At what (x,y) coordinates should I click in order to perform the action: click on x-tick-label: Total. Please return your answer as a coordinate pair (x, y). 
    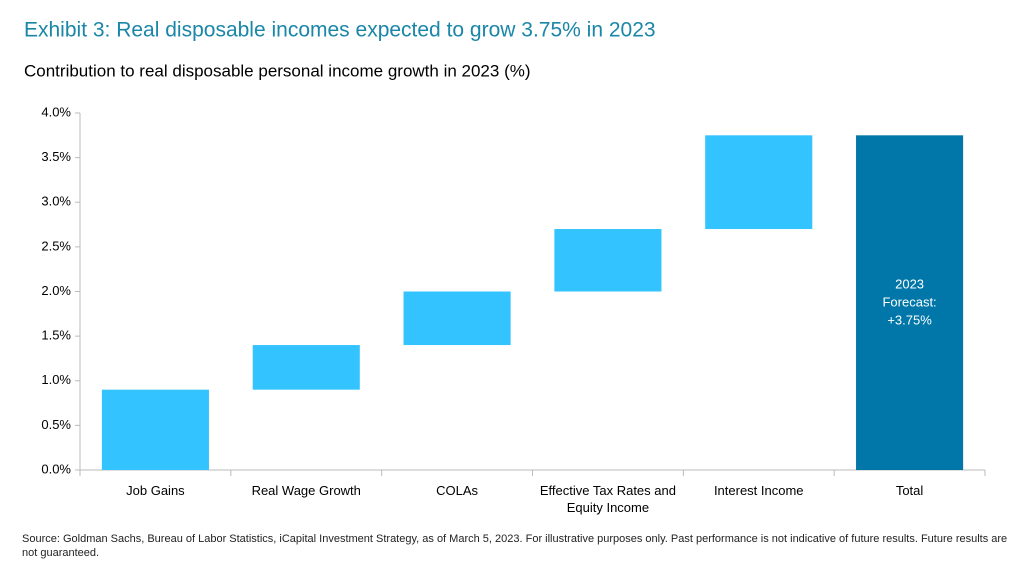
    Looking at the image, I should click on (909, 490).